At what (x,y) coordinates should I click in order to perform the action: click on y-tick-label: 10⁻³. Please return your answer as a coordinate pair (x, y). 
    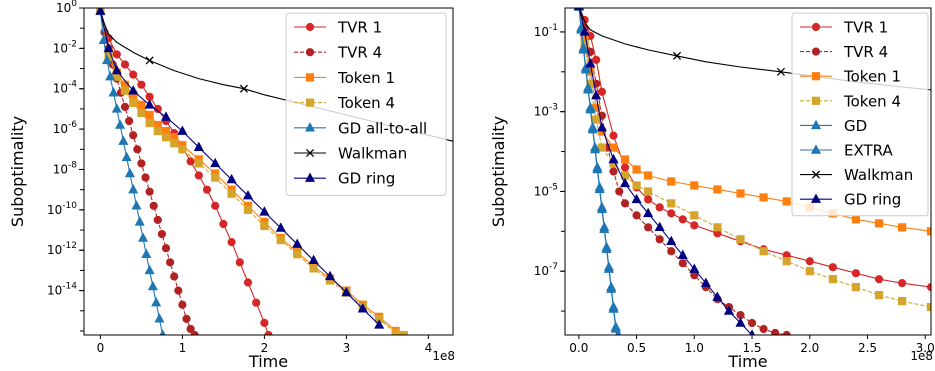
    Looking at the image, I should click on (546, 111).